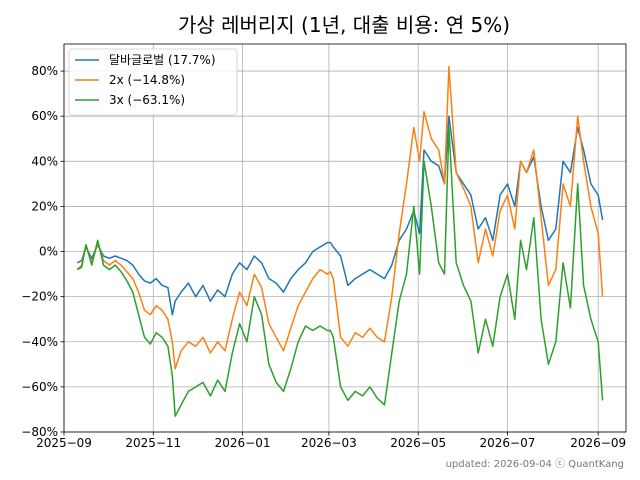  Describe the element at coordinates (64, 443) in the screenshot. I see `x-tick-label: 2025−09` at that location.